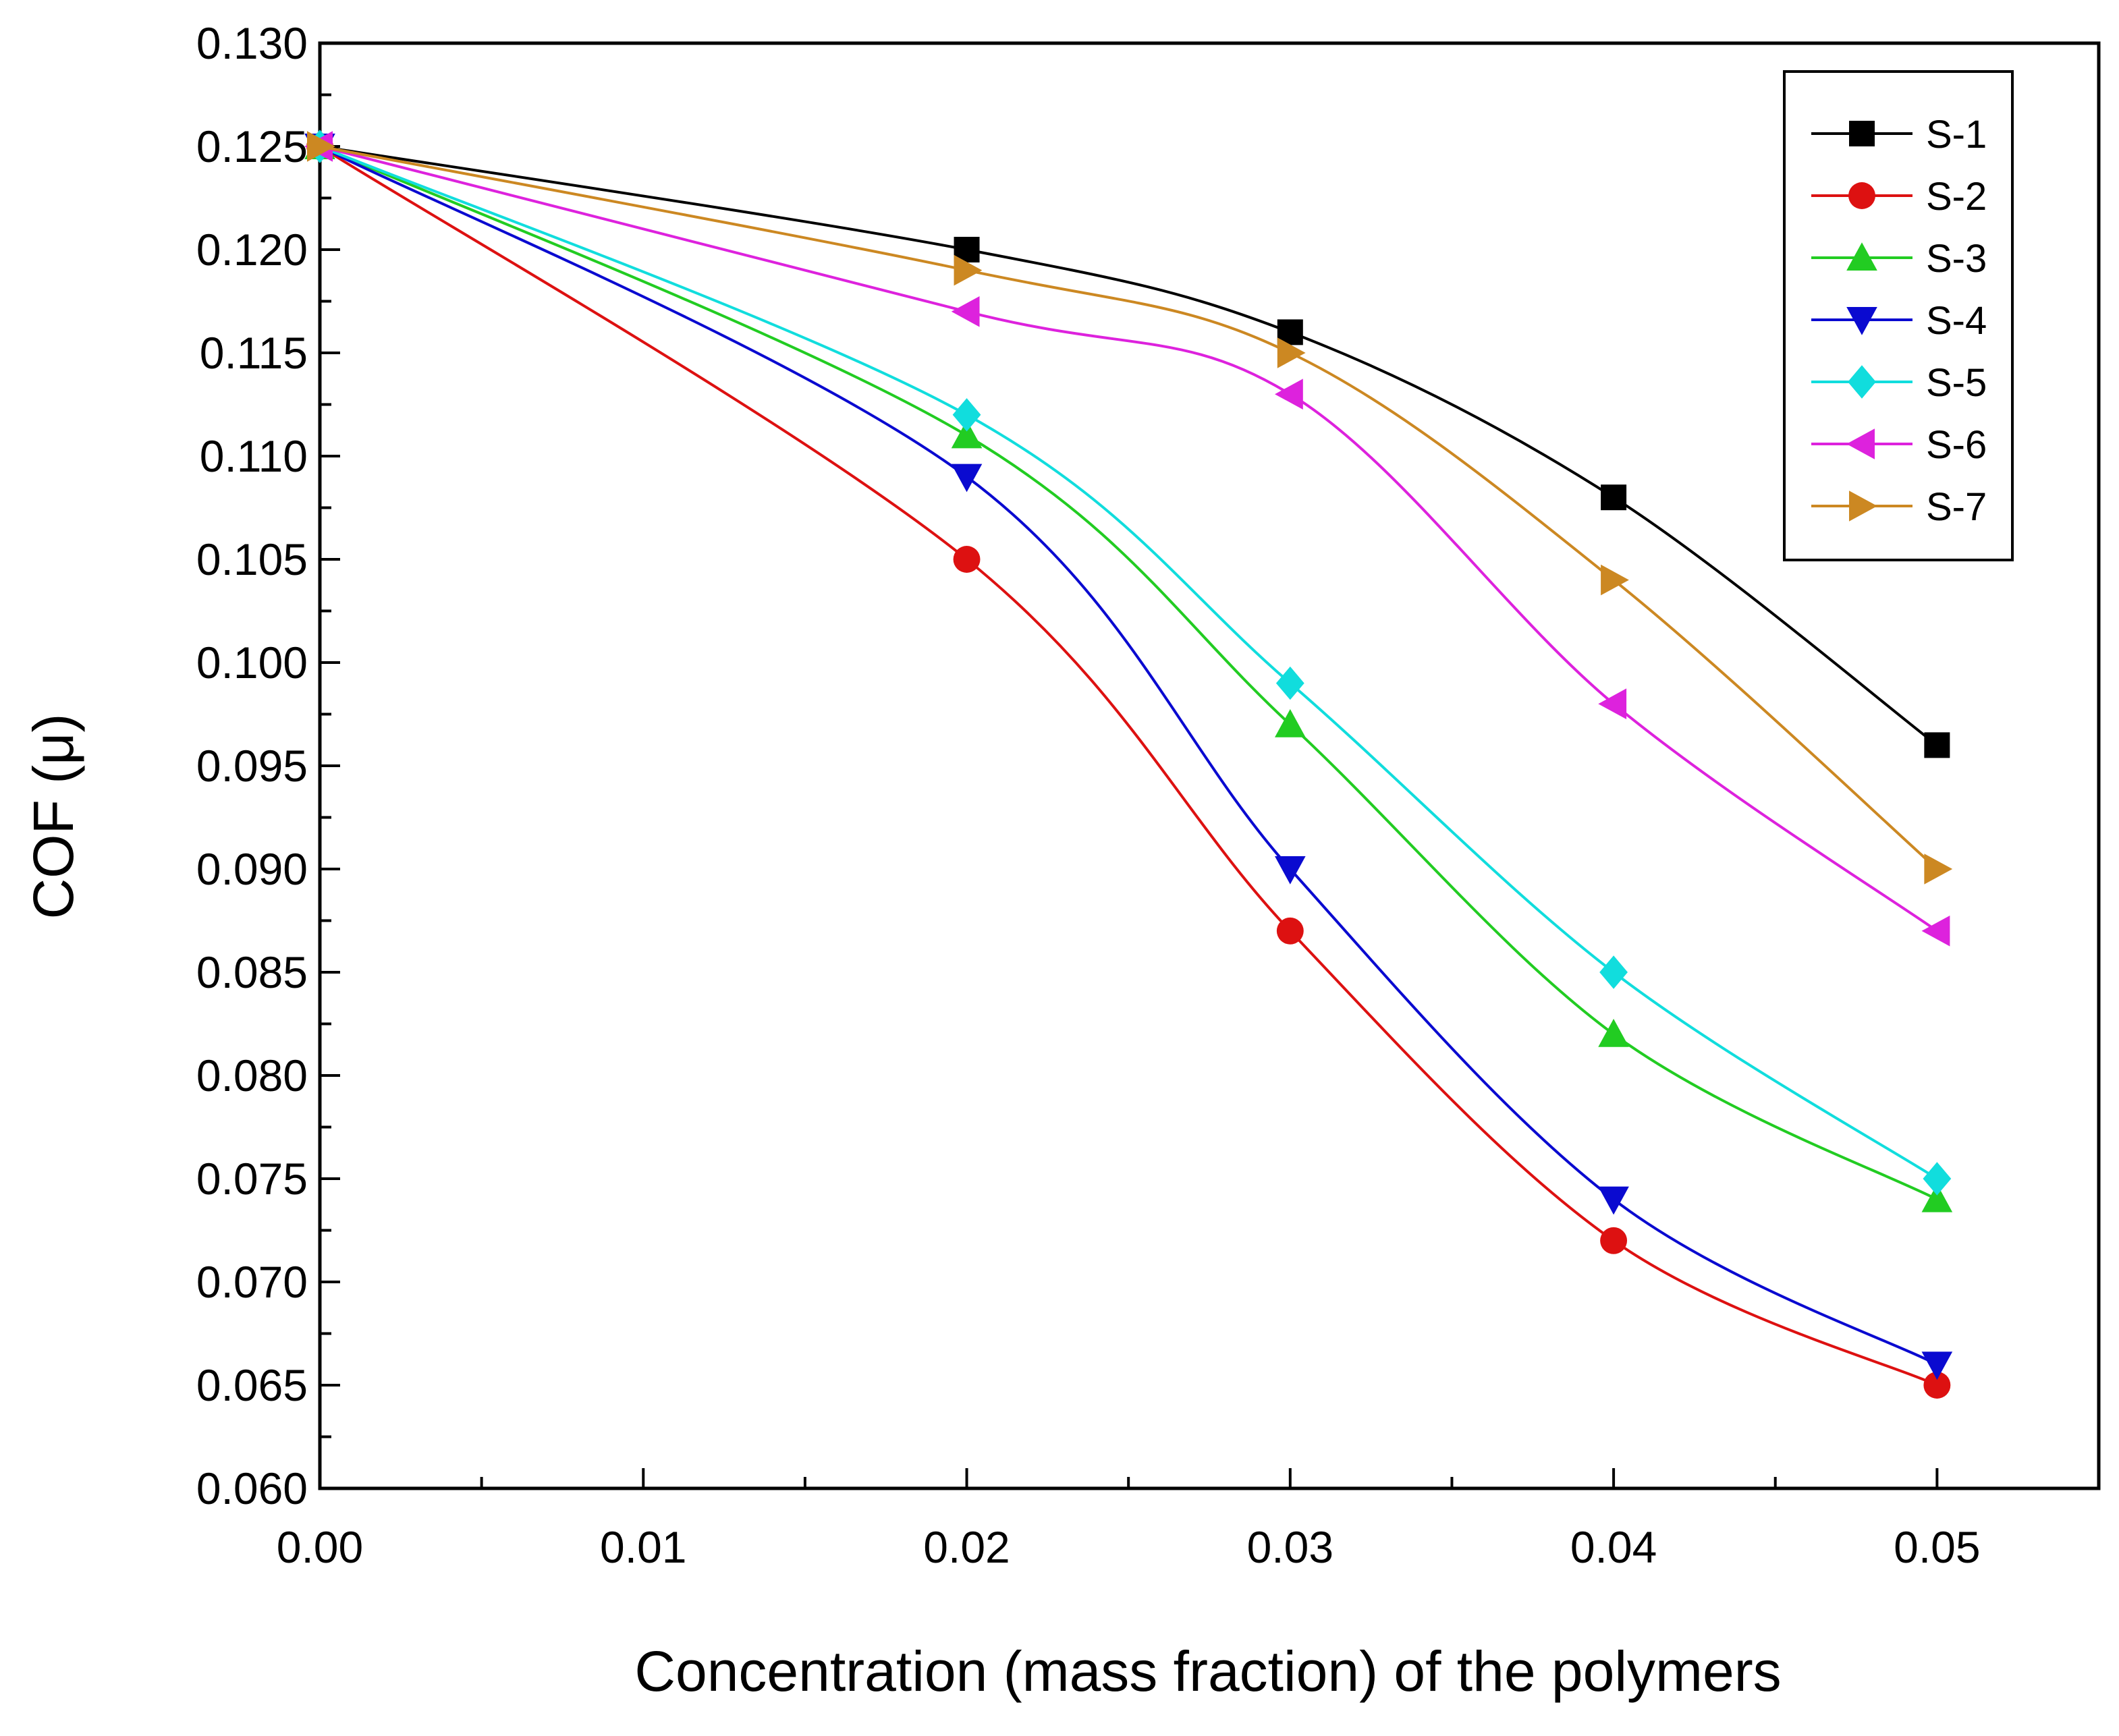  Describe the element at coordinates (1899, 507) in the screenshot. I see `legend-item: S-7` at that location.